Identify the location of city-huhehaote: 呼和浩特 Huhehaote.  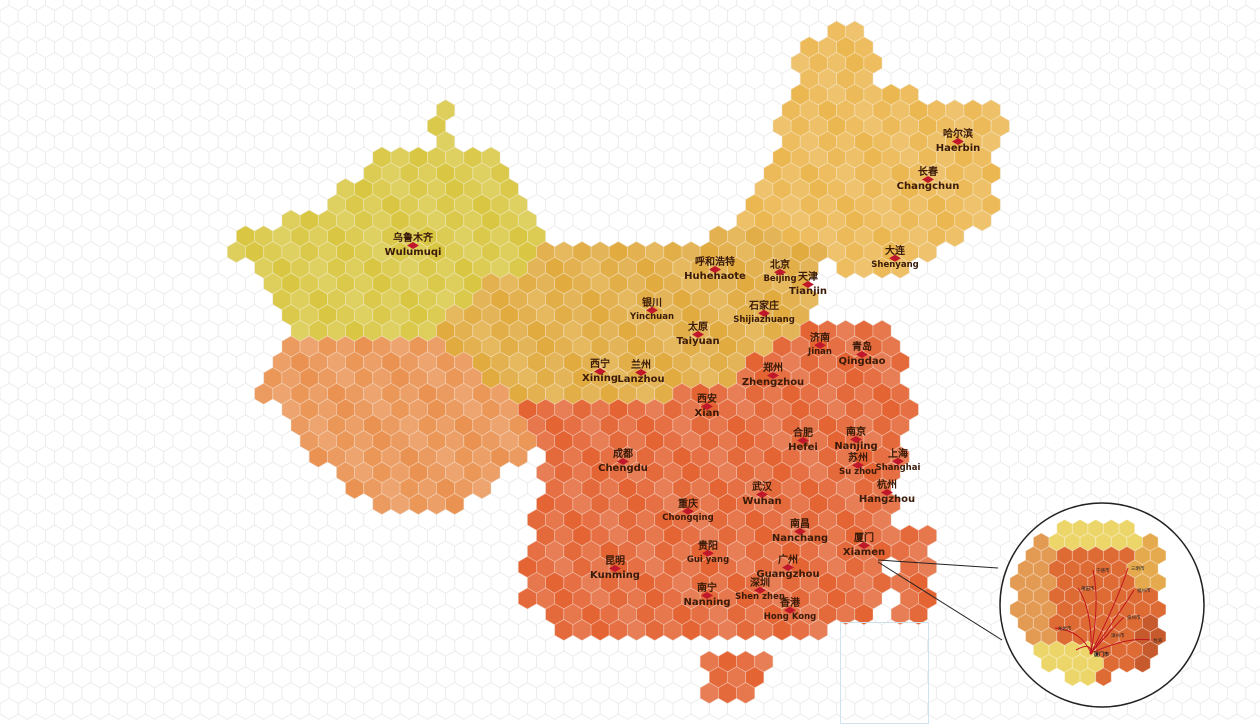
(715, 270).